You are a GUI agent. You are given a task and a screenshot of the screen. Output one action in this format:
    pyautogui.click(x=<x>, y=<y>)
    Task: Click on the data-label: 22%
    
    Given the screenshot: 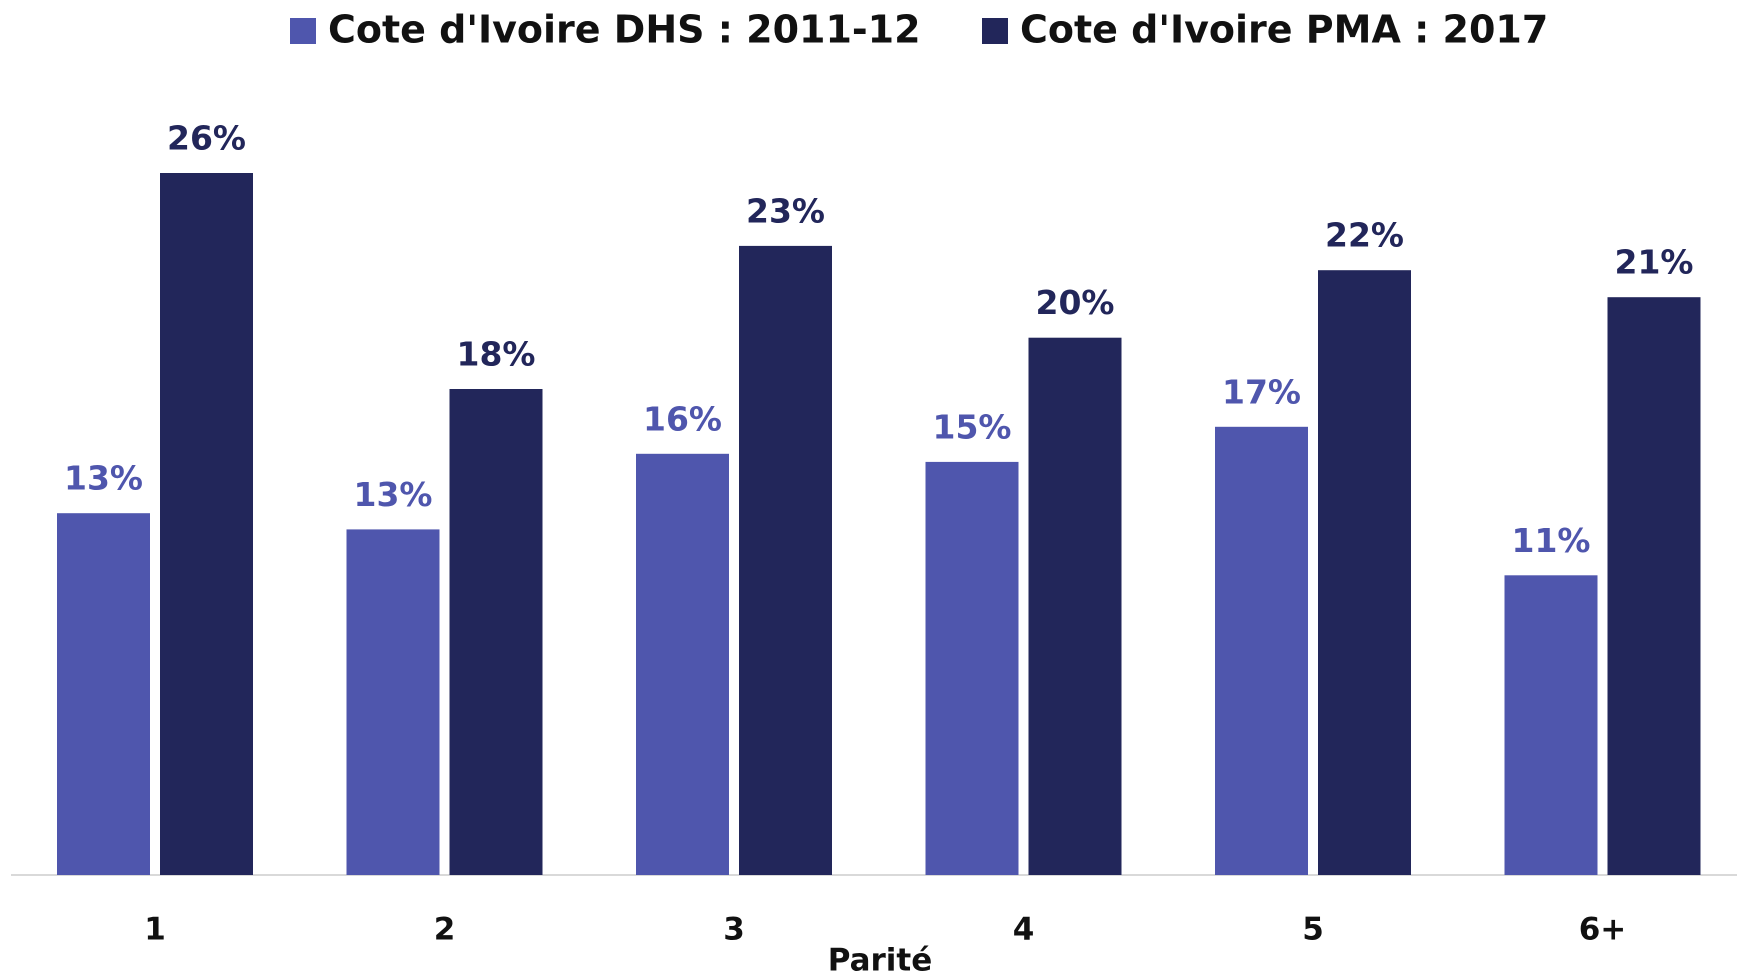 What is the action you would take?
    pyautogui.click(x=1364, y=235)
    